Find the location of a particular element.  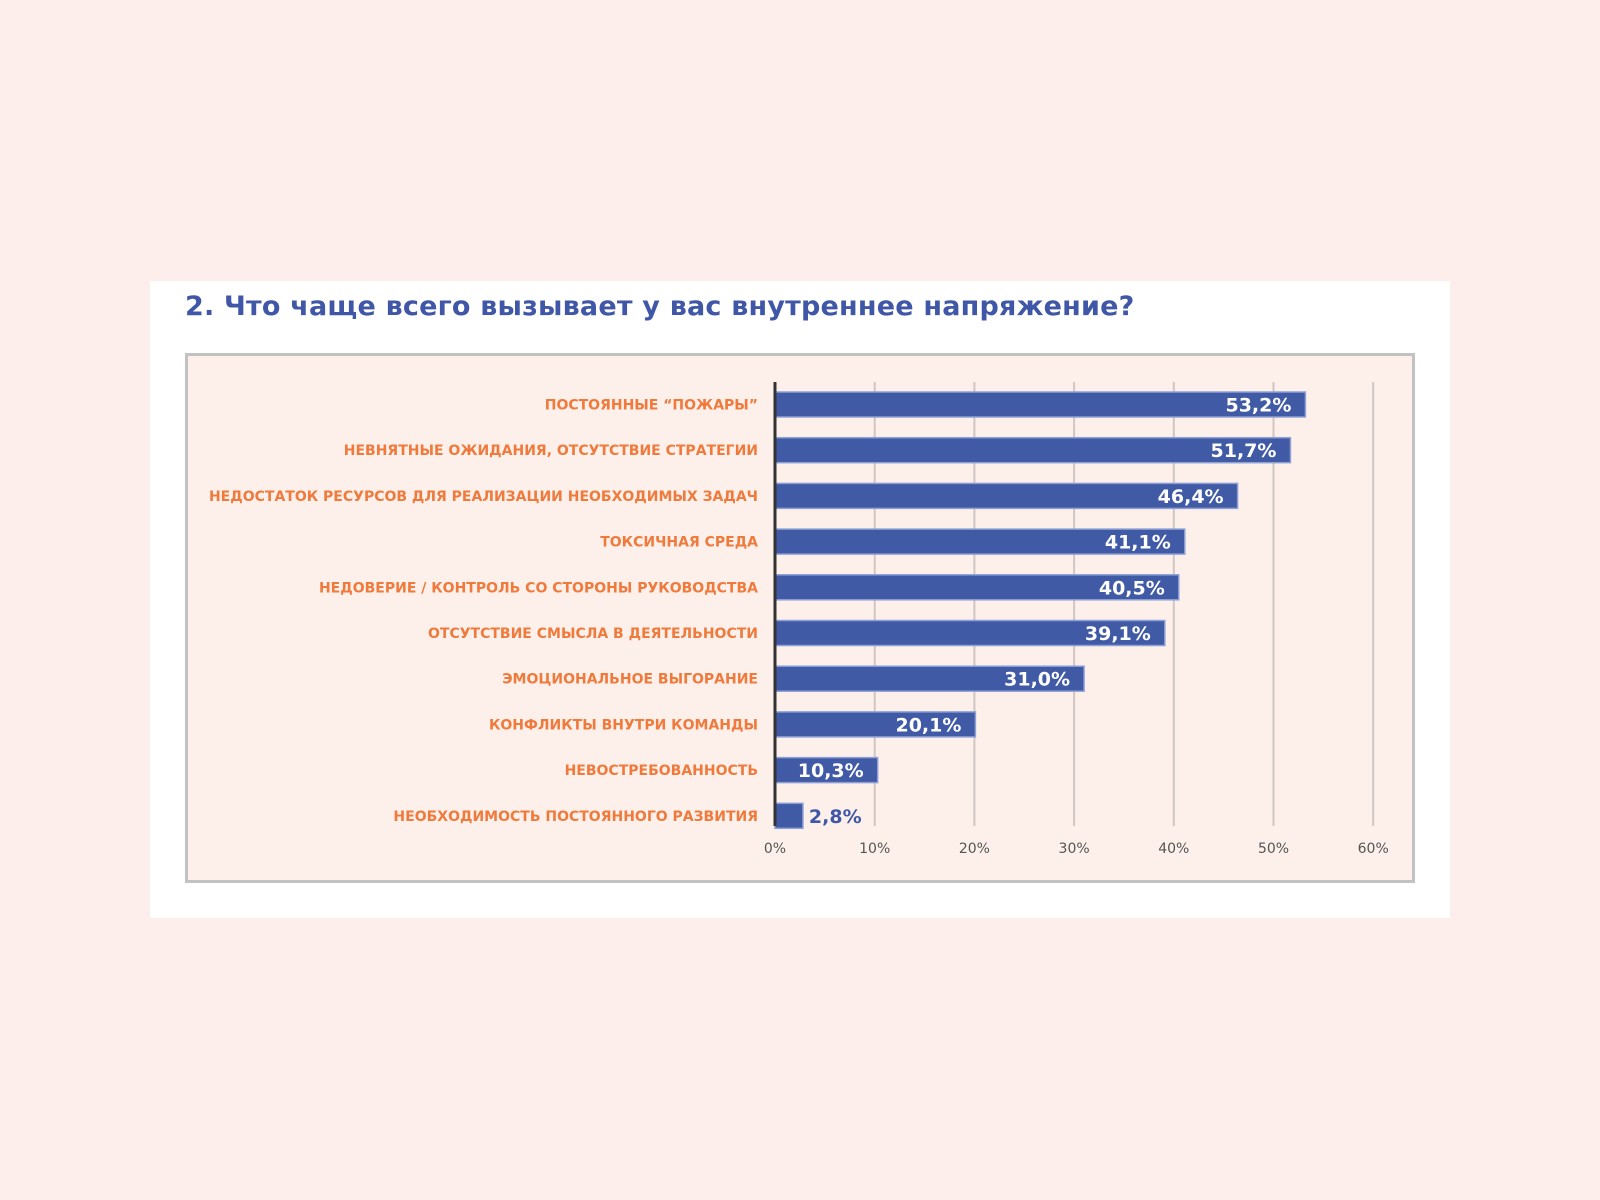

x-tick-label: 50% is located at coordinates (1273, 849).